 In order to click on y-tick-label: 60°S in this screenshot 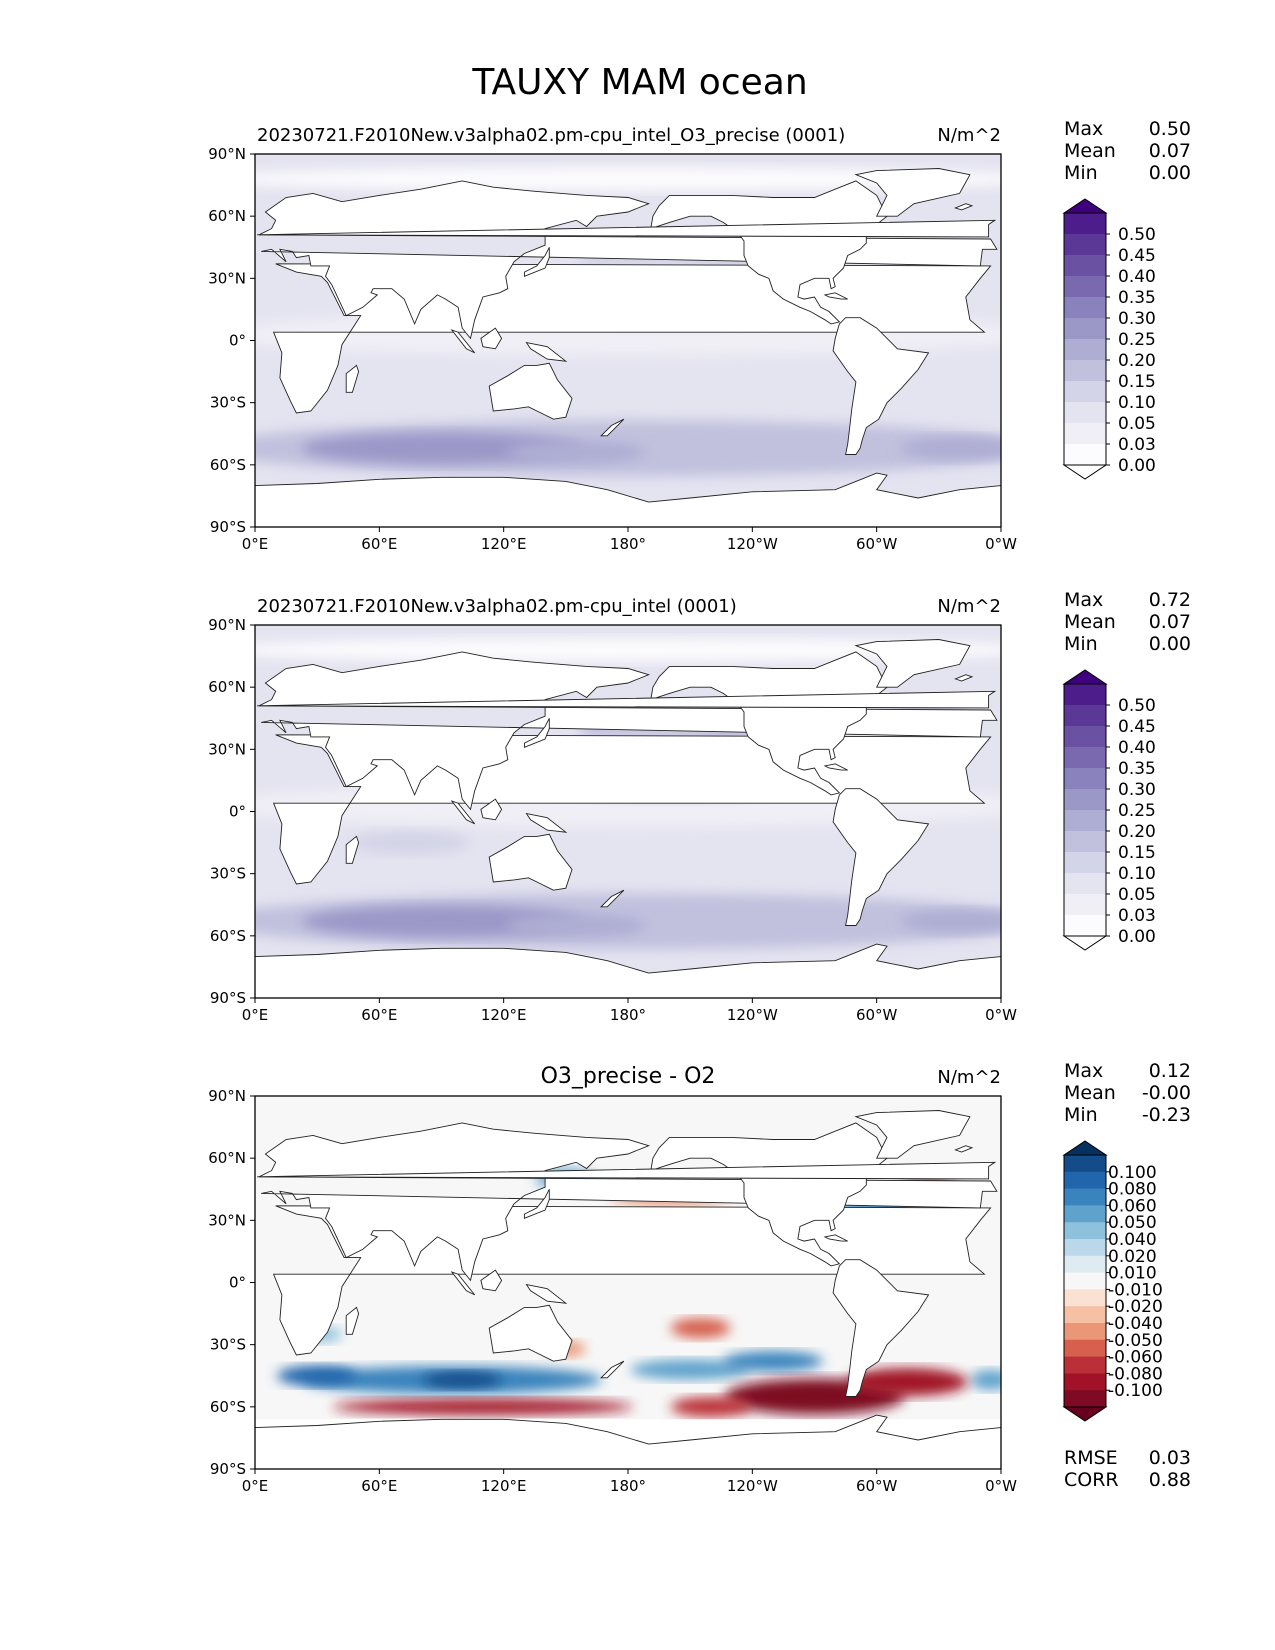, I will do `click(228, 465)`.